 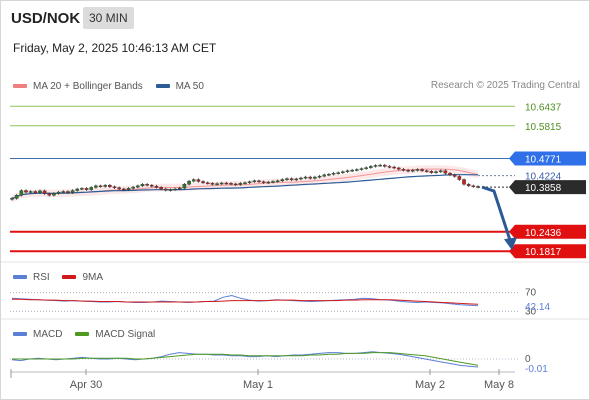 I want to click on x-tick-label: Apr 30, so click(x=86, y=385).